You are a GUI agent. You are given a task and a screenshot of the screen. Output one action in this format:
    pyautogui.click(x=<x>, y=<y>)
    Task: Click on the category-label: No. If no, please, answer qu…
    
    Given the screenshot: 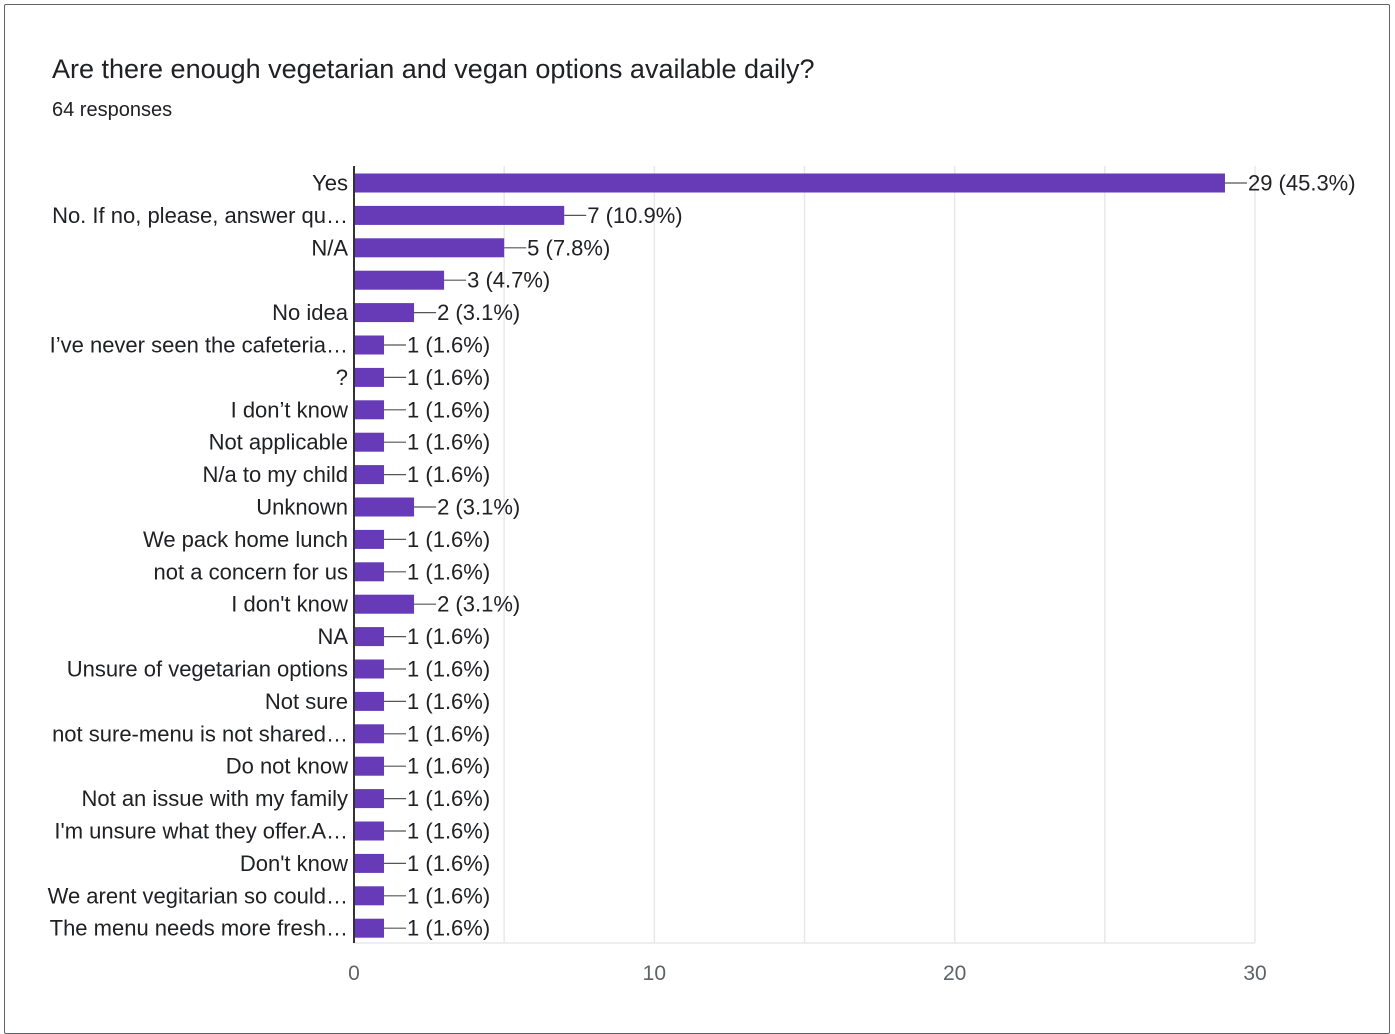 What is the action you would take?
    pyautogui.click(x=200, y=215)
    